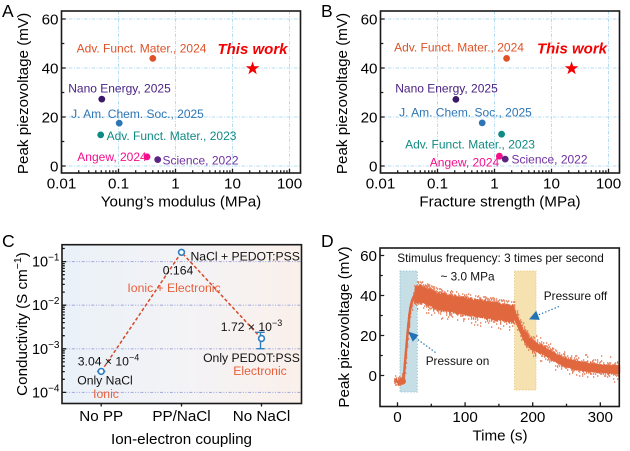 The image size is (630, 451). Describe the element at coordinates (173, 288) in the screenshot. I see `svg-text: Ionic + Electronic` at that location.